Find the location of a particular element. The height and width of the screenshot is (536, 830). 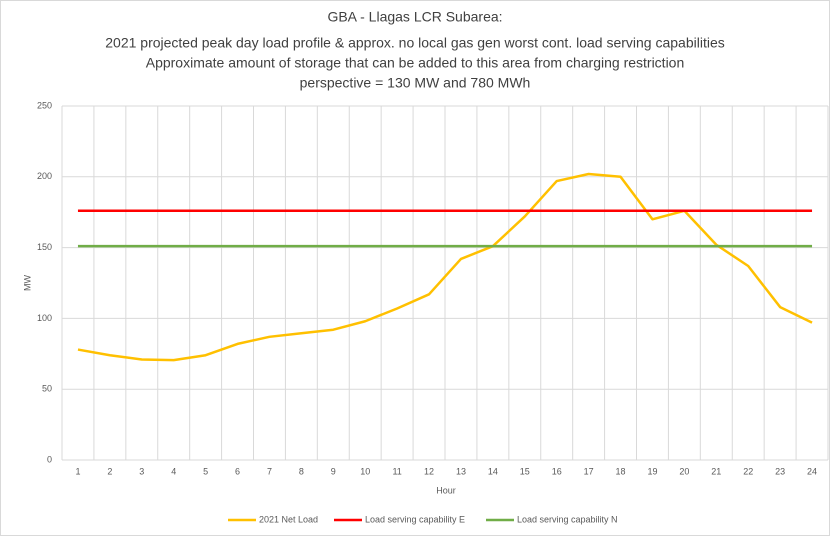

chart-subtitle: perspective = 130 MW and 780 MWh is located at coordinates (415, 83).